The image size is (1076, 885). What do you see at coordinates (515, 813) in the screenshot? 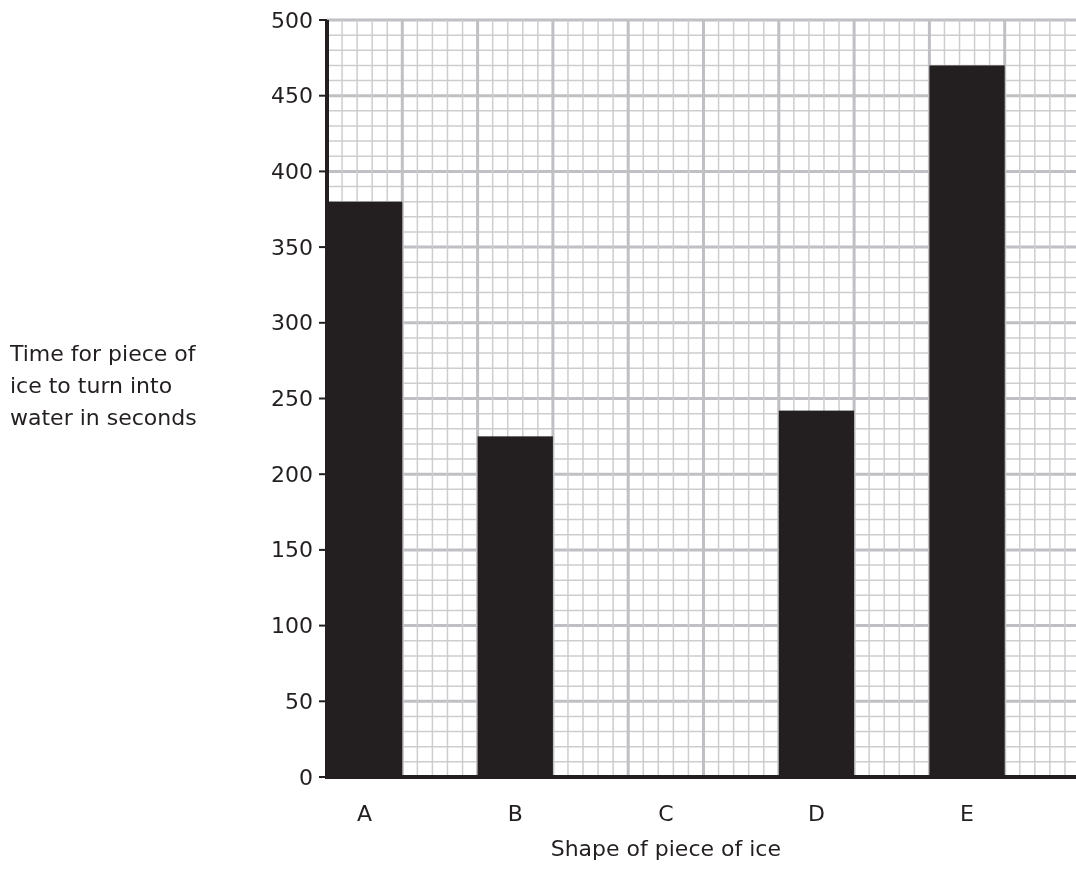
I see `x-tick-label: B` at bounding box center [515, 813].